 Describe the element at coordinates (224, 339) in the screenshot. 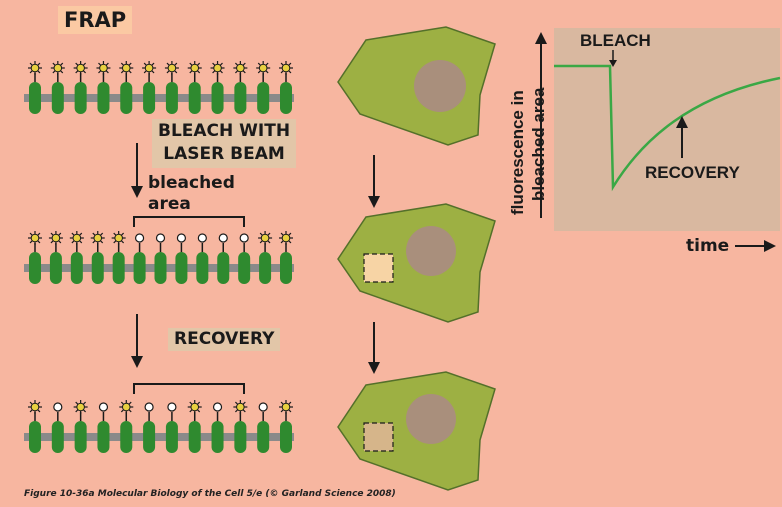

I see `recovery-step-label: RECOVERY` at that location.